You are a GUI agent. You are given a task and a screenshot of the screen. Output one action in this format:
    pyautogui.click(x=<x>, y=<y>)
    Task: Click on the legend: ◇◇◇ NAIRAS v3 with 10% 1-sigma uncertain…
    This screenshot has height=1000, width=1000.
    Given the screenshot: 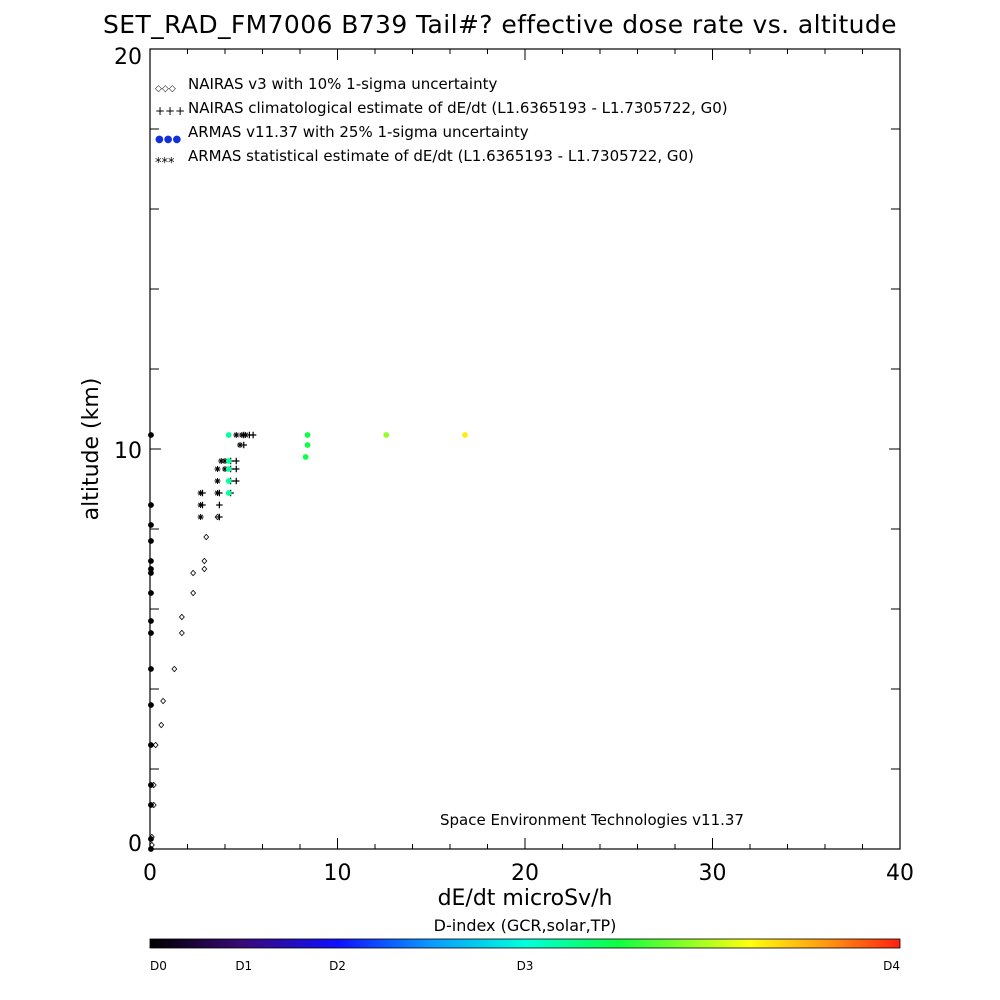 What is the action you would take?
    pyautogui.click(x=441, y=123)
    